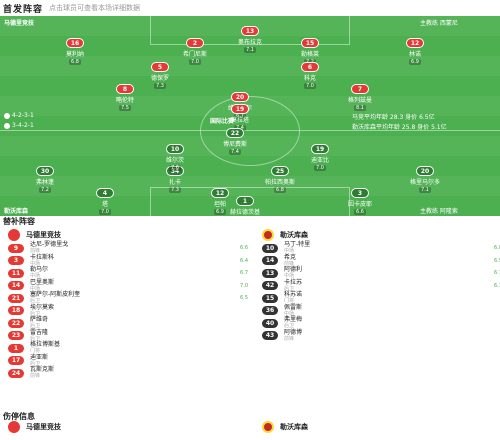 Image resolution: width=500 pixels, height=440 pixels. I want to click on sub-number: 15, so click(270, 298).